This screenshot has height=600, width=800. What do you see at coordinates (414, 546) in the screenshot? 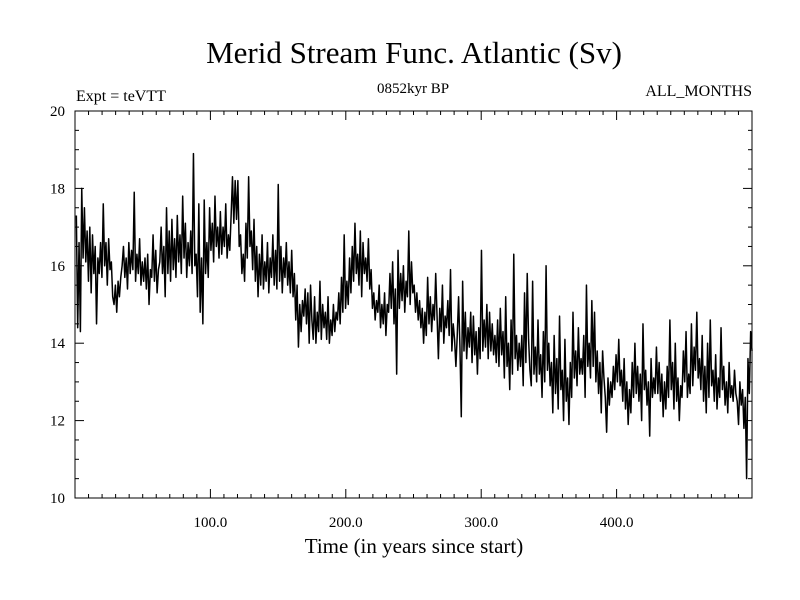
I see `x-axis-label: Time (in years since start)` at bounding box center [414, 546].